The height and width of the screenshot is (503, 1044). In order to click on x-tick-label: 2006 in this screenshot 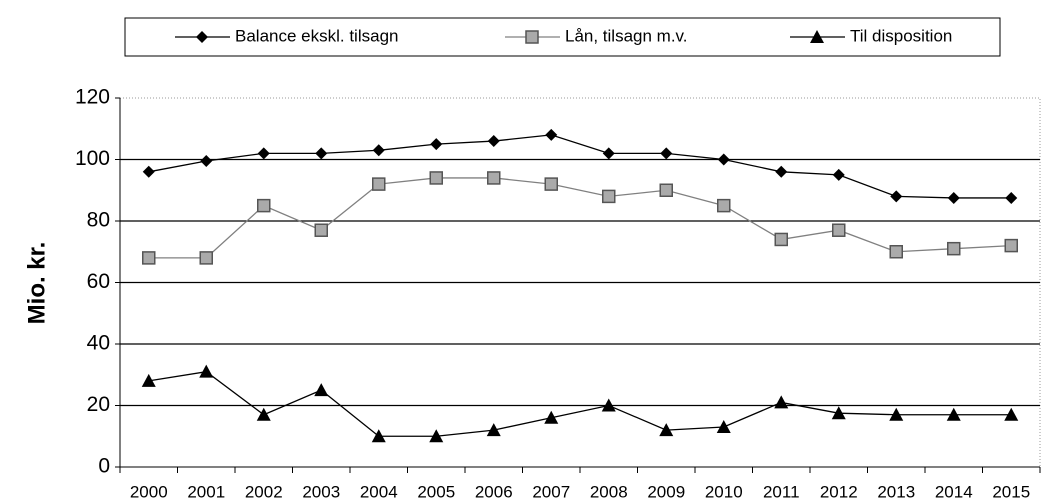, I will do `click(494, 491)`.